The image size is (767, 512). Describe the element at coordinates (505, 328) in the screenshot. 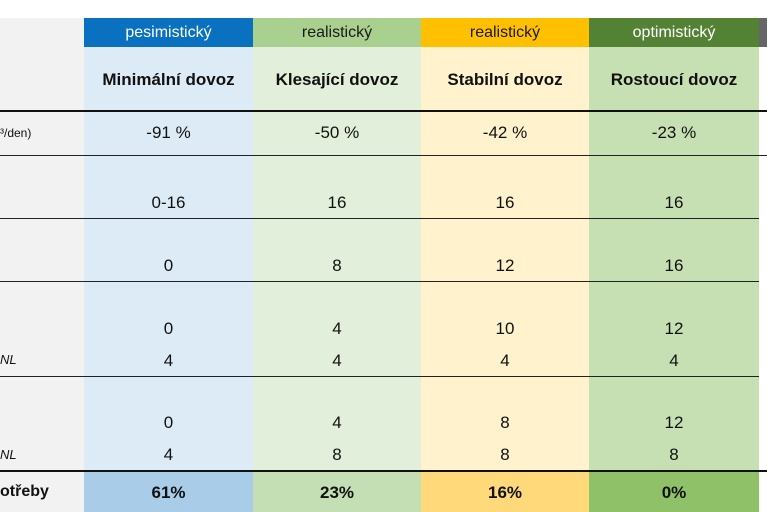

I see `cell-r4a-c3: 10` at that location.